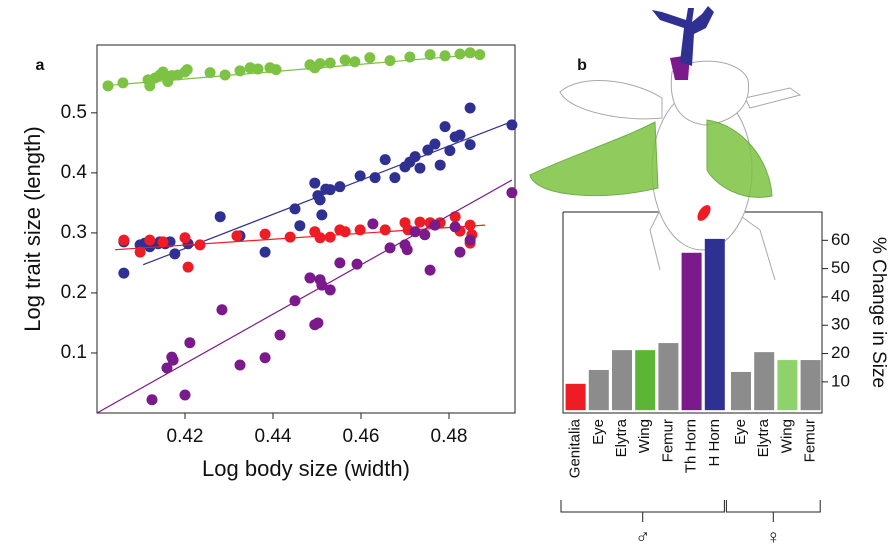  Describe the element at coordinates (611, 100) in the screenshot. I see `left-elytron` at that location.